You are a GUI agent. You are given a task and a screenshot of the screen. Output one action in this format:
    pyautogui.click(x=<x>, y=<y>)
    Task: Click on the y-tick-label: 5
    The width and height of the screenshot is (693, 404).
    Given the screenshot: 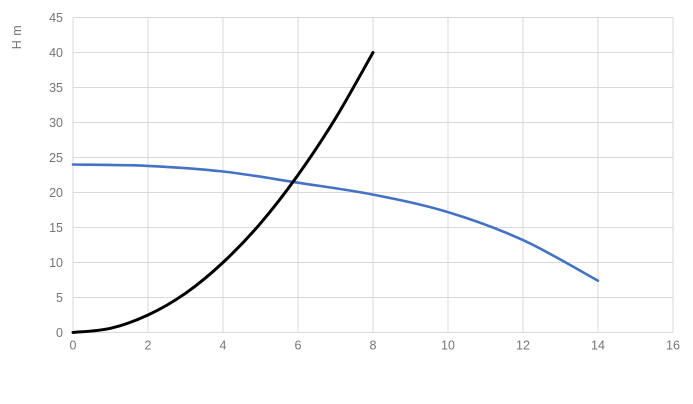 What is the action you would take?
    pyautogui.click(x=59, y=298)
    